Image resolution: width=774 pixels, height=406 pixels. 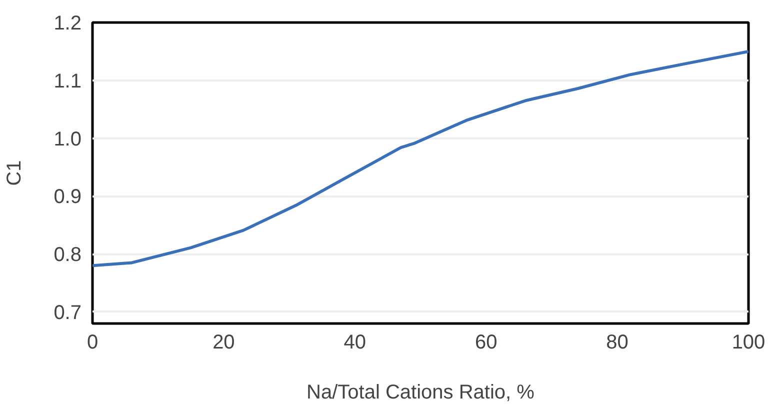 What do you see at coordinates (92, 343) in the screenshot?
I see `x-tick-label: 0` at bounding box center [92, 343].